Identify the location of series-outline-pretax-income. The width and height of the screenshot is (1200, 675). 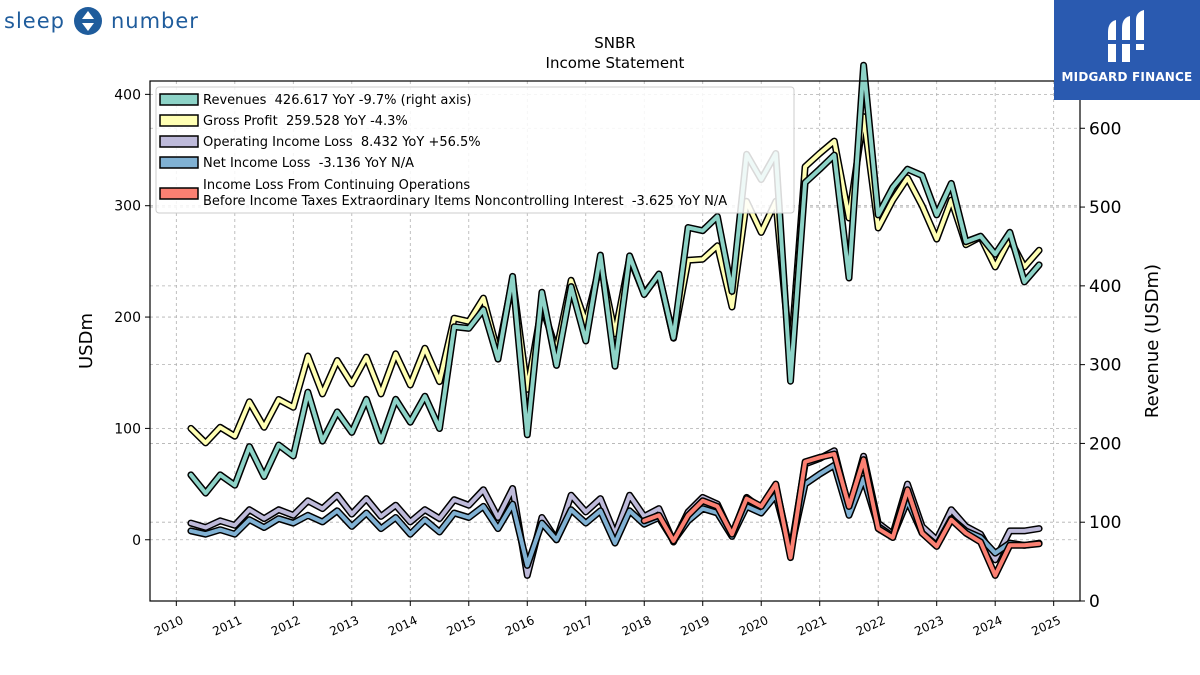
(841, 514).